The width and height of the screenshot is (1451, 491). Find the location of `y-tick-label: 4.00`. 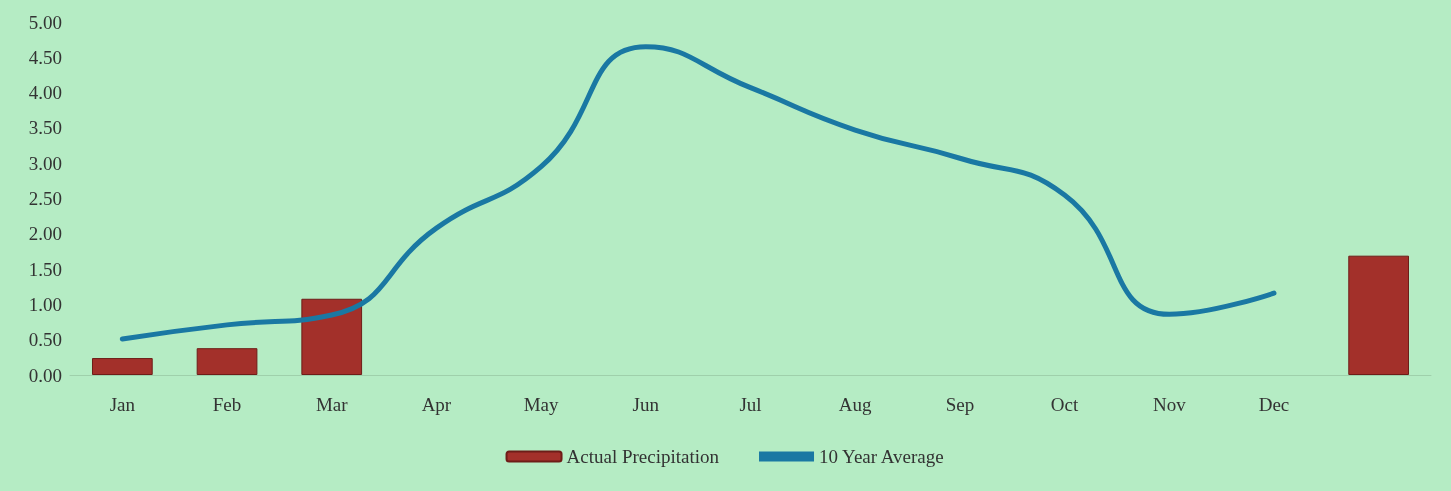

y-tick-label: 4.00 is located at coordinates (45, 93).